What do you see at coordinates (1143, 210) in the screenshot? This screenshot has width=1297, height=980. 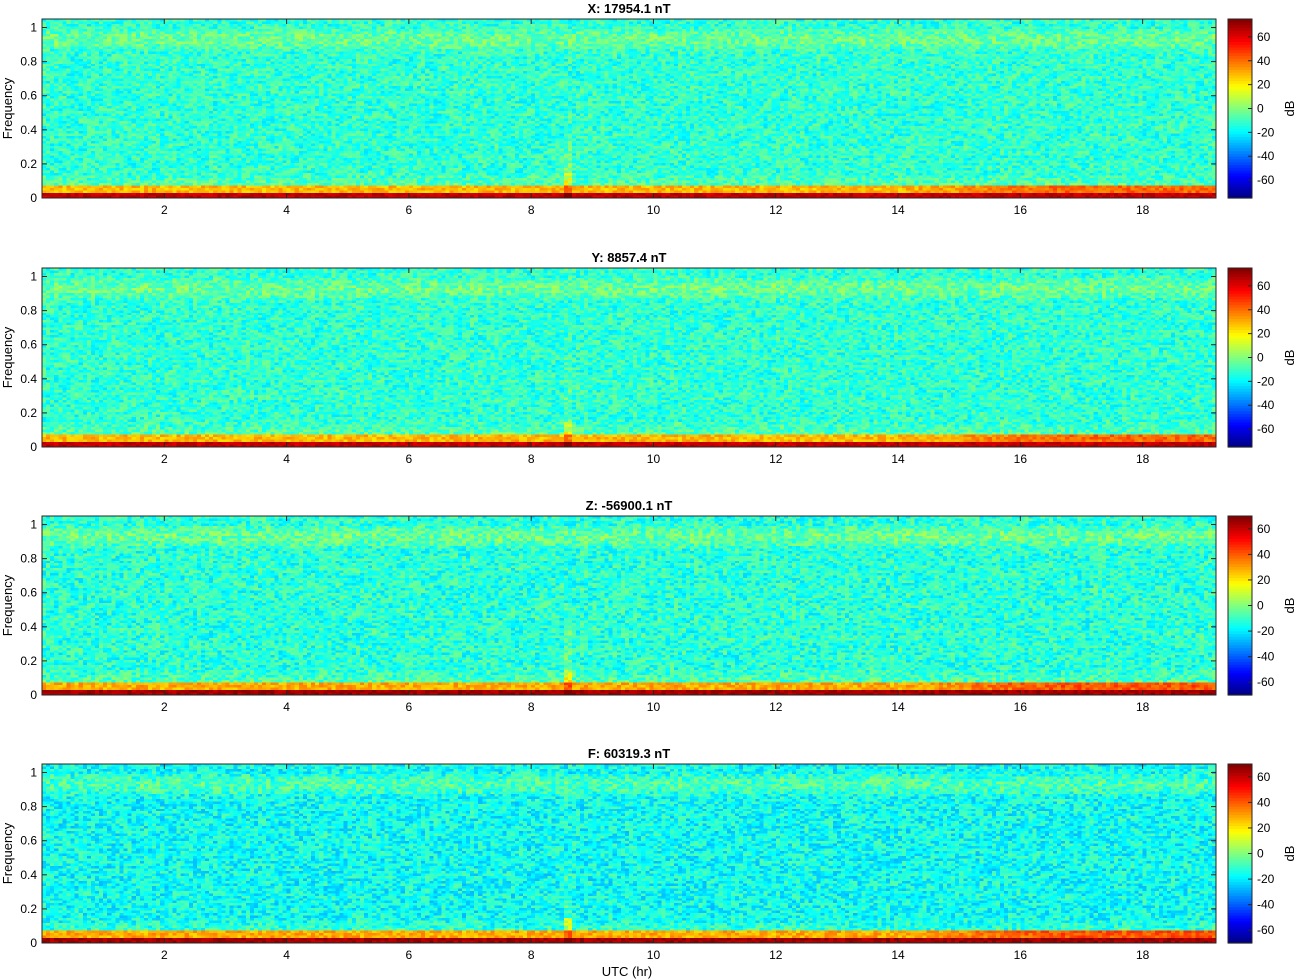 I see `x-tick-label: 18` at bounding box center [1143, 210].